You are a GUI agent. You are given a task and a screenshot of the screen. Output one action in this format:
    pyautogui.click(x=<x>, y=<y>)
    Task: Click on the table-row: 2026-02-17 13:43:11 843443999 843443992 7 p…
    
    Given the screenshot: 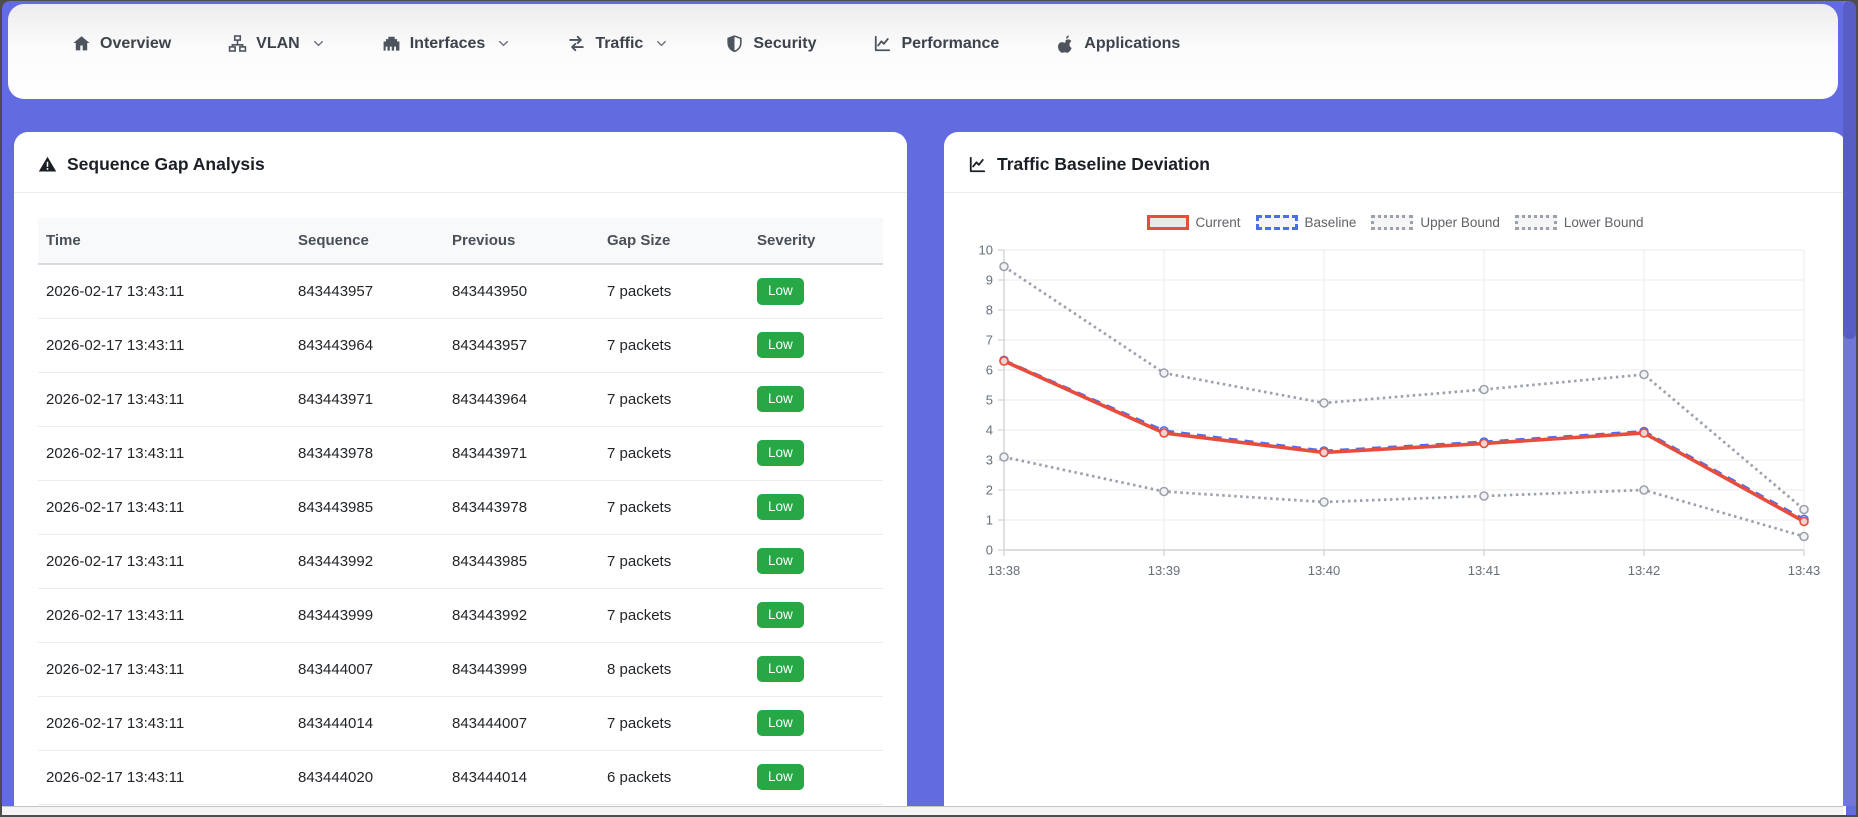 What is the action you would take?
    pyautogui.click(x=460, y=615)
    